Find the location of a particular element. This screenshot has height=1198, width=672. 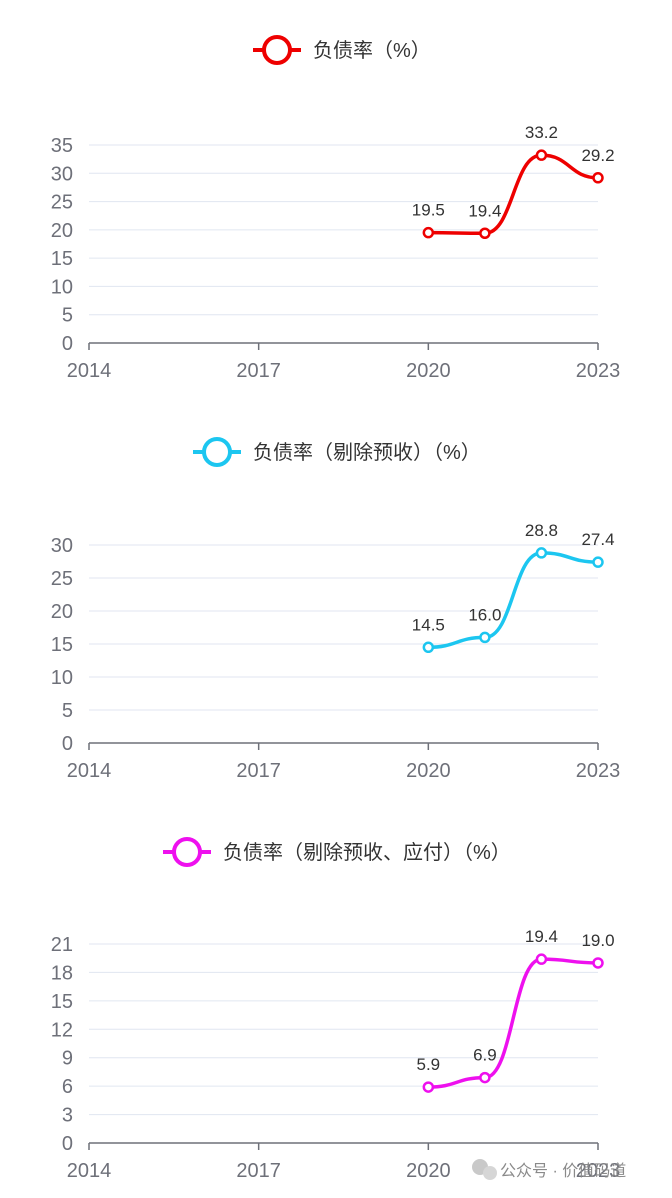

y-tick-label: 18 is located at coordinates (62, 973).